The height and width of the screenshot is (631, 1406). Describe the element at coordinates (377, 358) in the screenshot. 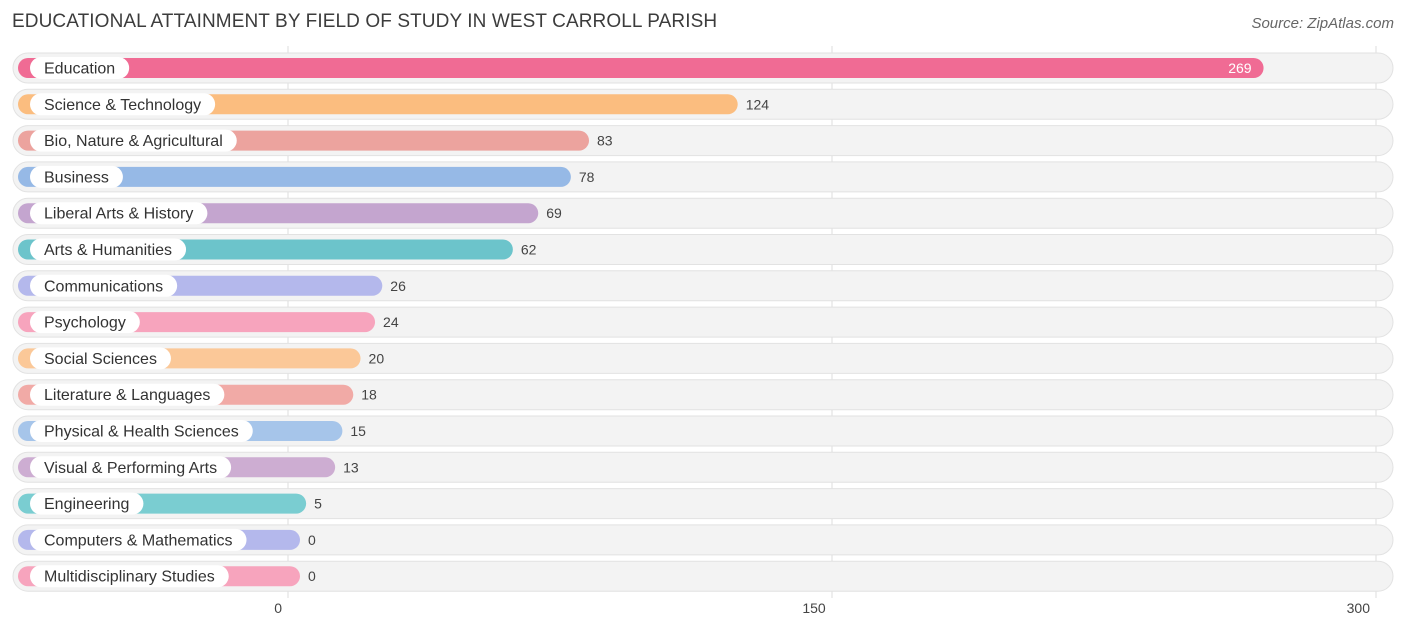

I see `value-label: 20` at that location.